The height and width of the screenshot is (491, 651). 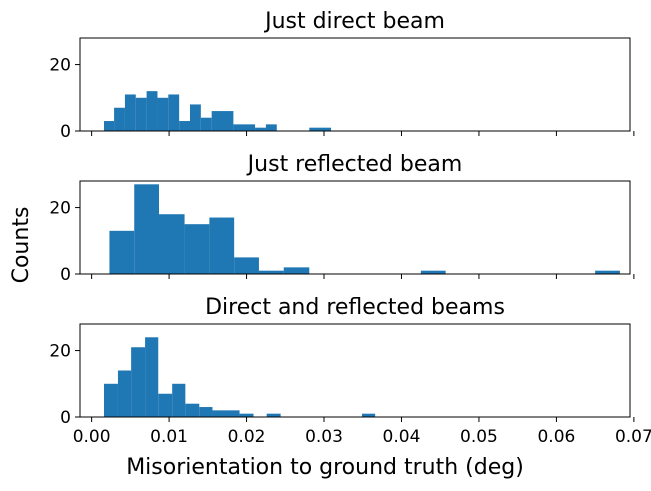 I want to click on panel-title-direct: Just direct beam, so click(x=354, y=21).